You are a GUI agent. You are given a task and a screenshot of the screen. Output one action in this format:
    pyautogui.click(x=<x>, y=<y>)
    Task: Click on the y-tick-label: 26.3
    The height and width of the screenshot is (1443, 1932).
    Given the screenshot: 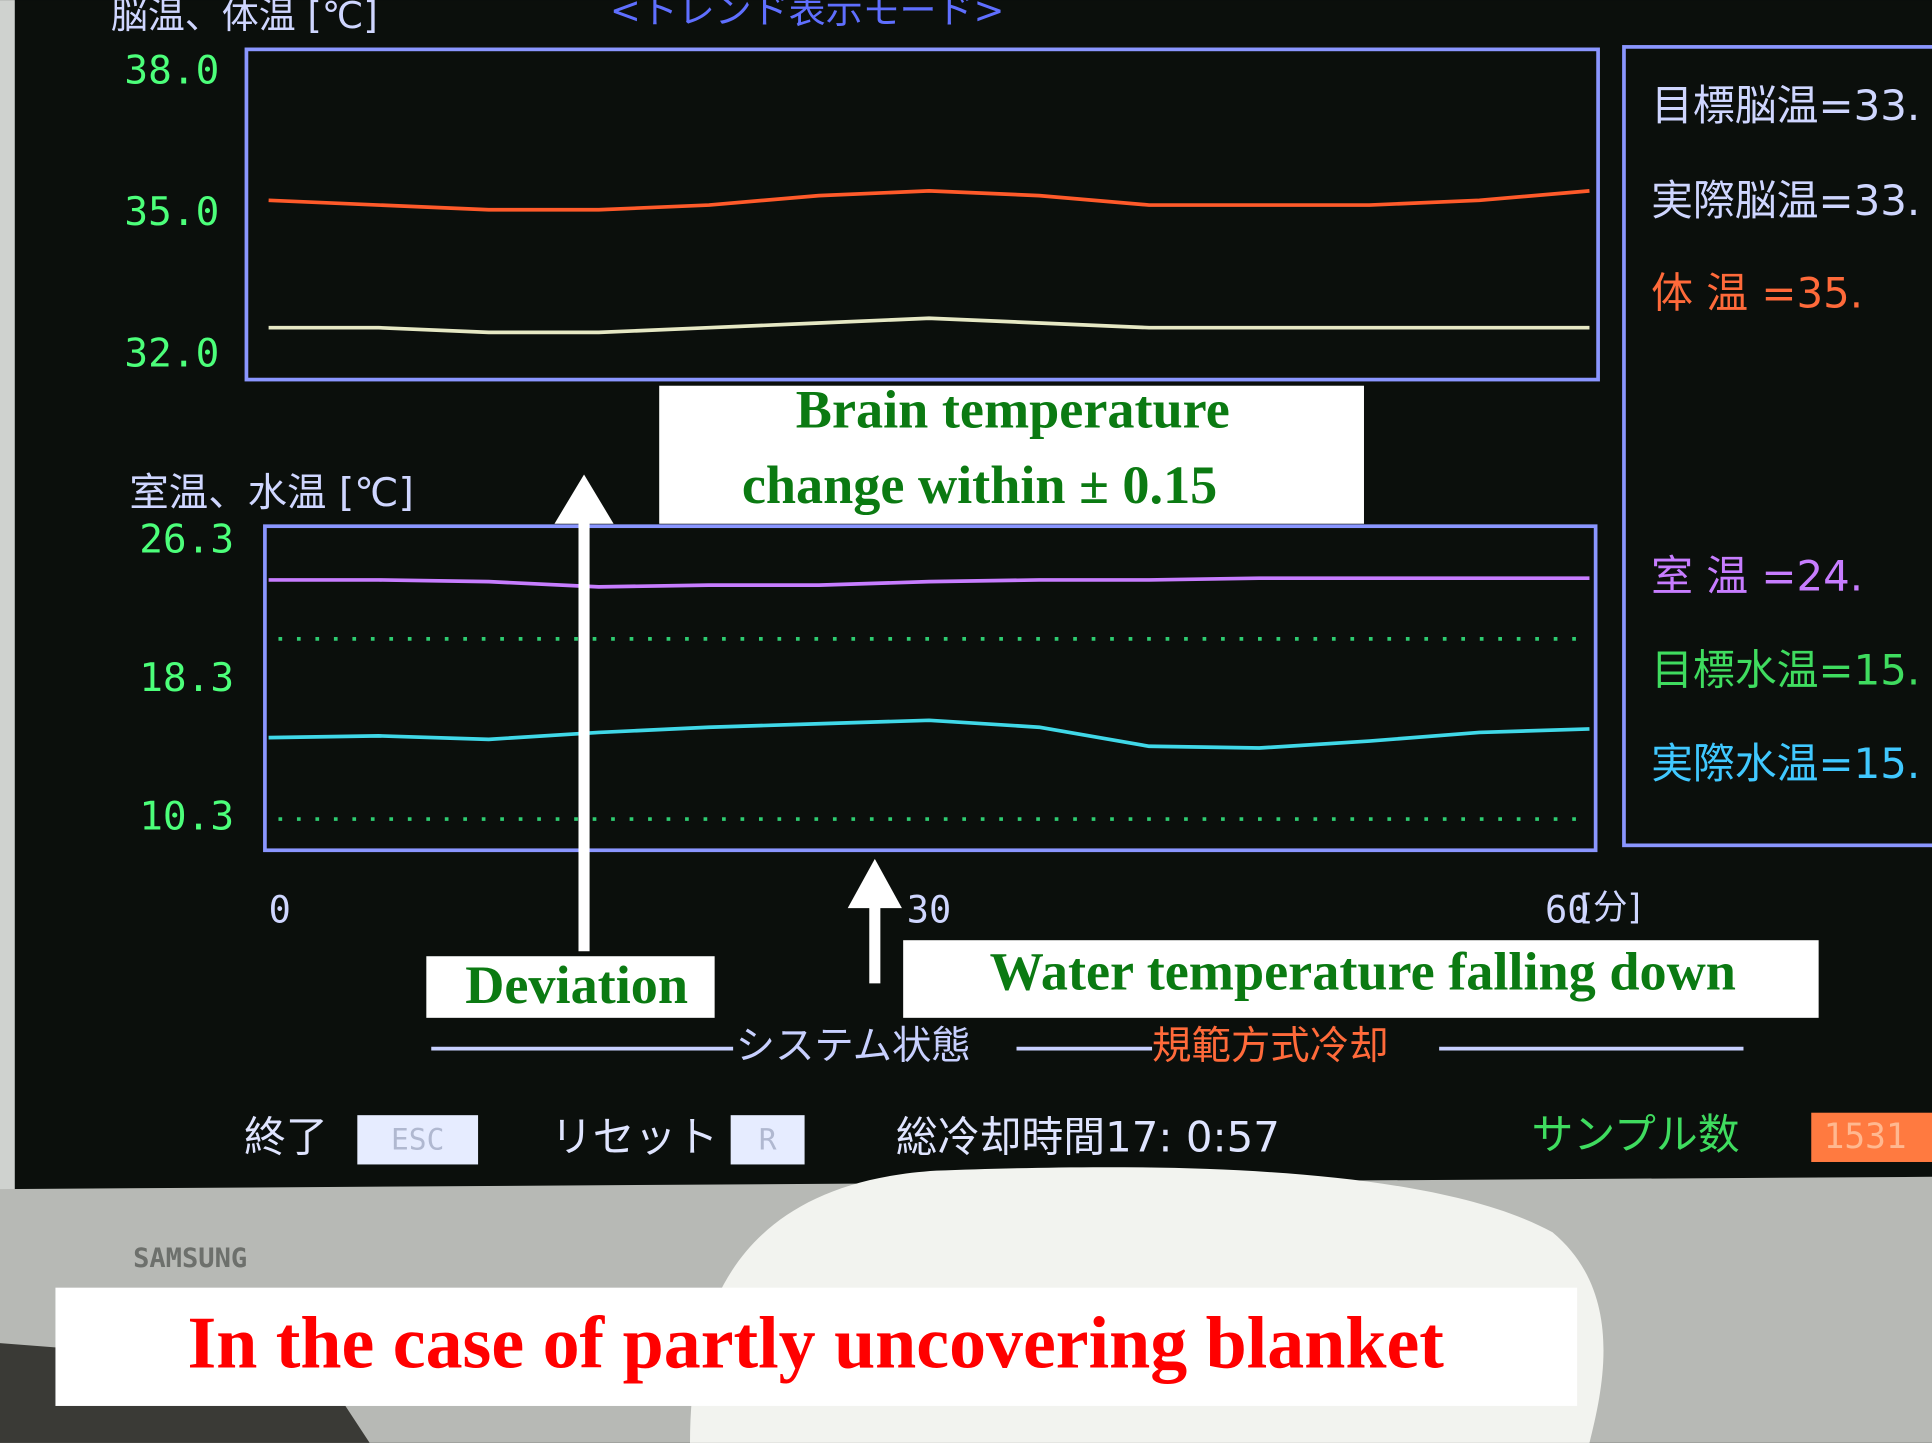 What is the action you would take?
    pyautogui.click(x=186, y=539)
    